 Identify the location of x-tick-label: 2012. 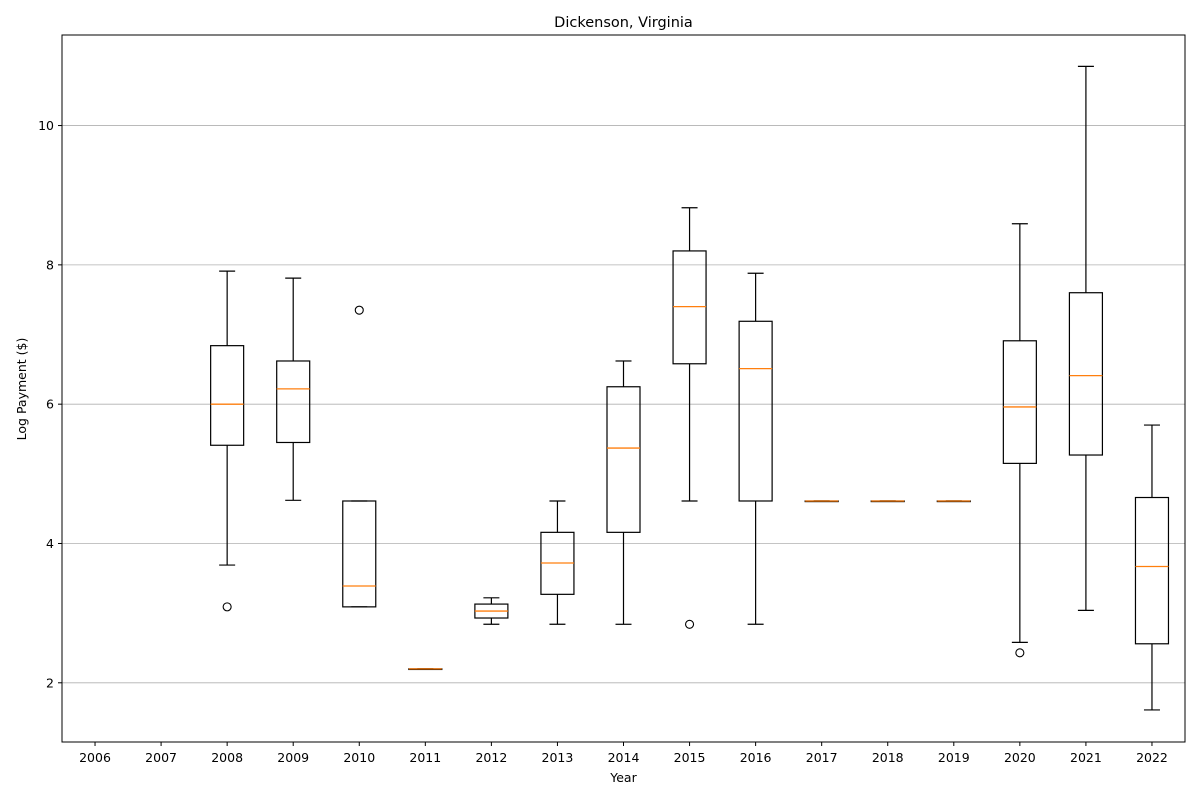
(491, 757).